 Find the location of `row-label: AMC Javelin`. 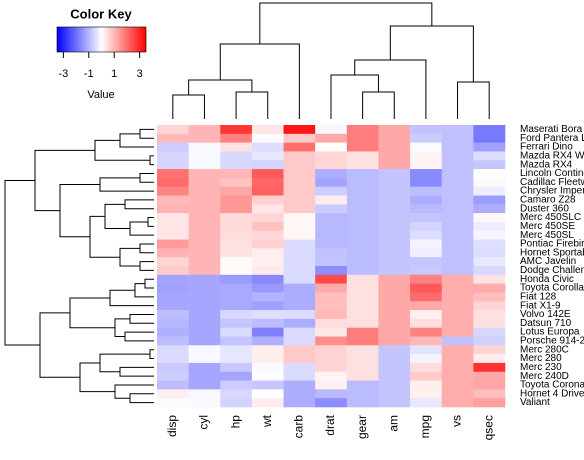

row-label: AMC Javelin is located at coordinates (548, 261).